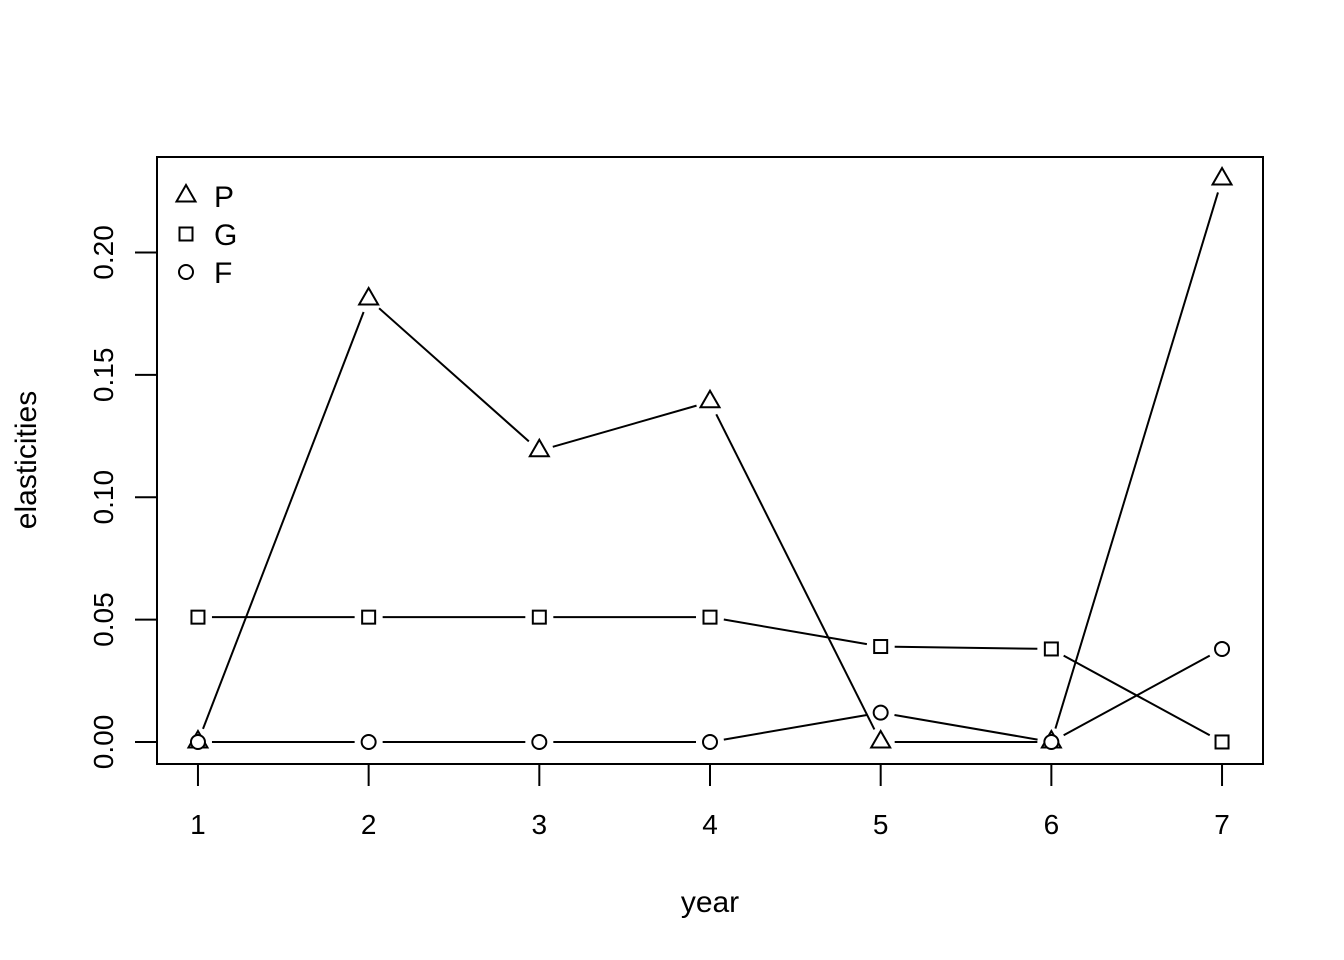 The image size is (1344, 960). I want to click on legend: PGF, so click(205, 235).